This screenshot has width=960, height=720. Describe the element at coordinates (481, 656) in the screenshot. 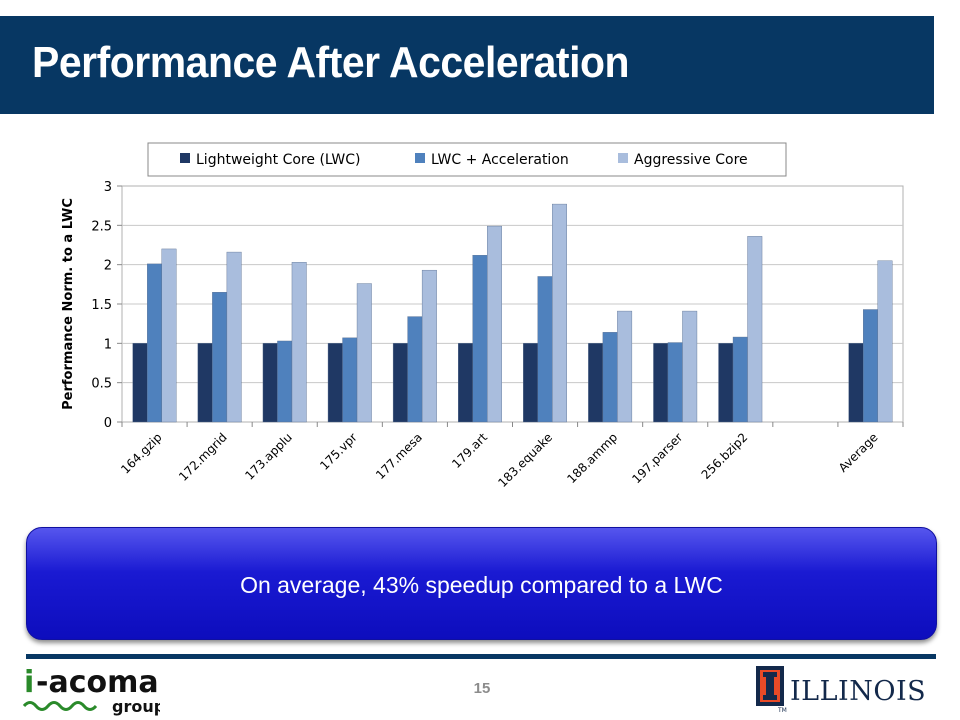

I see `footer-divider` at that location.